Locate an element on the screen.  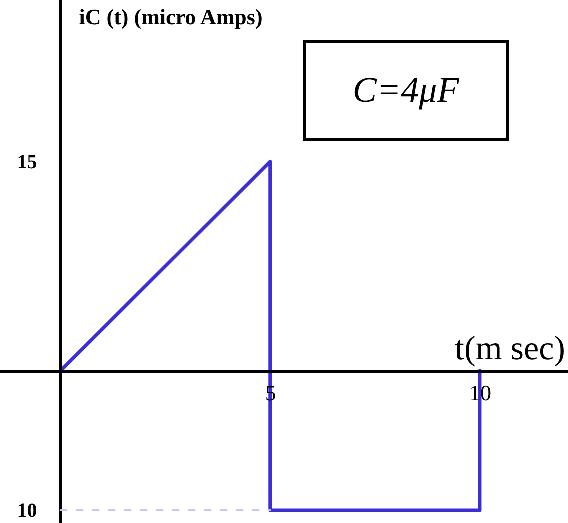
x-axis-title: t(m sec) is located at coordinates (510, 349).